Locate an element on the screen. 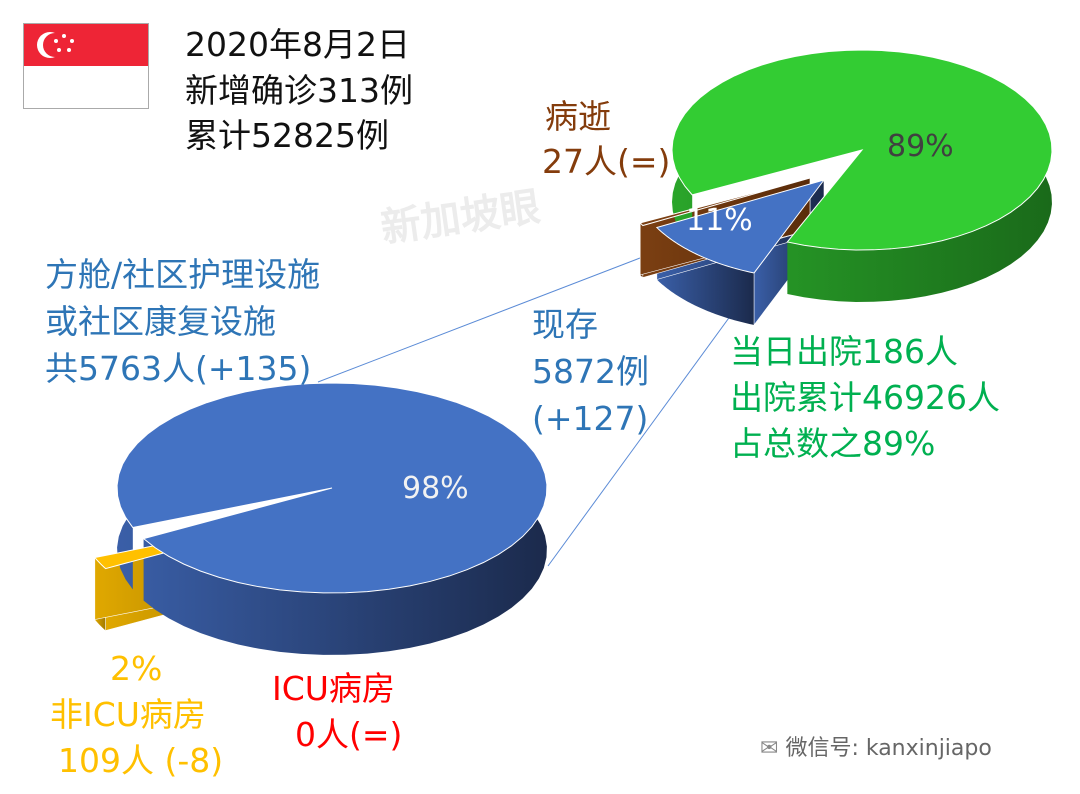 The height and width of the screenshot is (794, 1080). pie2-label-community: 98% is located at coordinates (435, 488).